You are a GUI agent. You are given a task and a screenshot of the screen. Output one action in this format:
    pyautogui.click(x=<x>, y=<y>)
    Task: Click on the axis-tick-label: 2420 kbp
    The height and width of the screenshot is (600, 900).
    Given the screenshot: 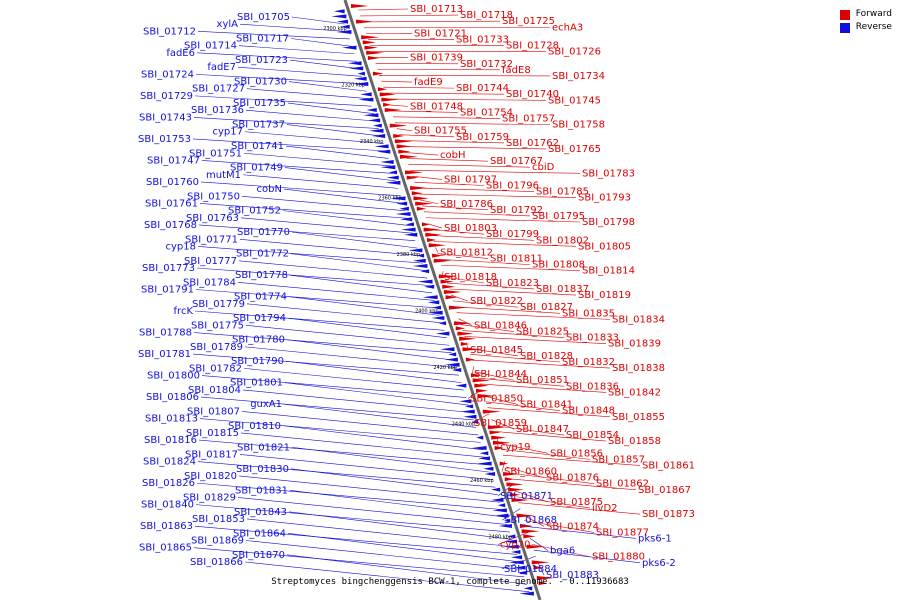 What is the action you would take?
    pyautogui.click(x=445, y=368)
    